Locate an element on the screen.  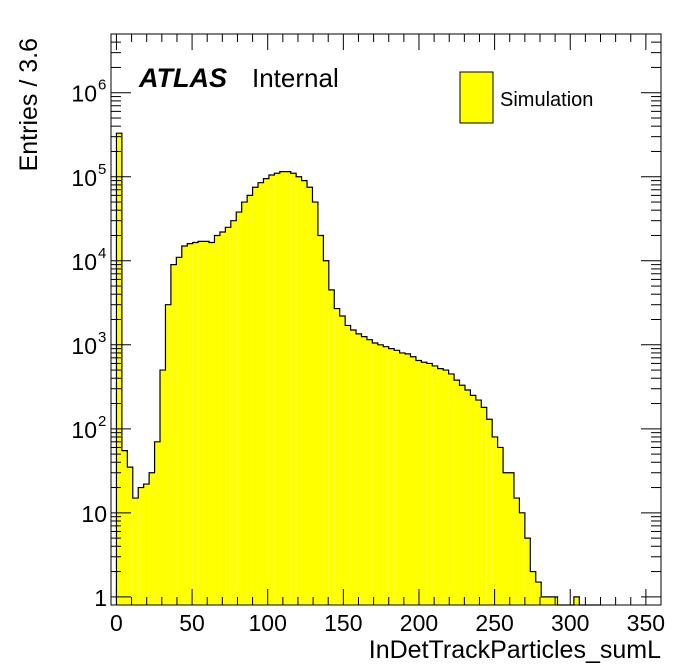
x-tick-label: 150 is located at coordinates (343, 623).